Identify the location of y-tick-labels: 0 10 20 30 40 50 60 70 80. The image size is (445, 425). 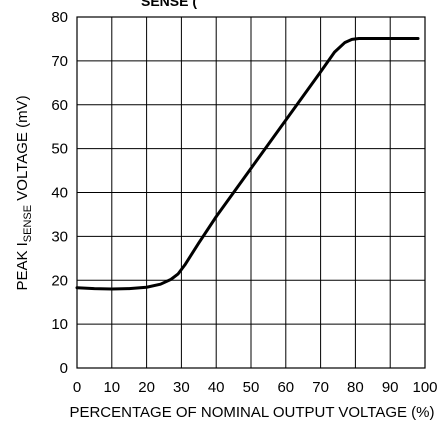
(59, 193).